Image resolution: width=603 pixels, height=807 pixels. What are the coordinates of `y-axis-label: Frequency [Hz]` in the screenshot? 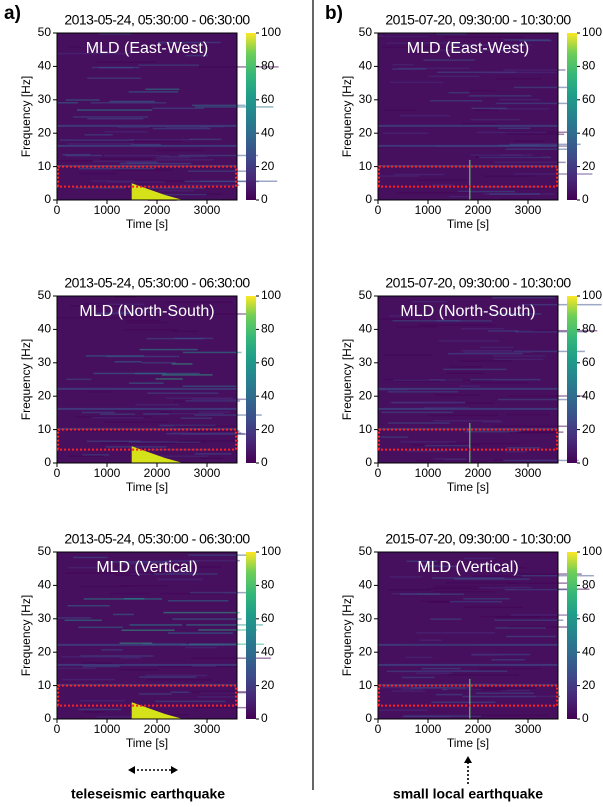 It's located at (347, 635).